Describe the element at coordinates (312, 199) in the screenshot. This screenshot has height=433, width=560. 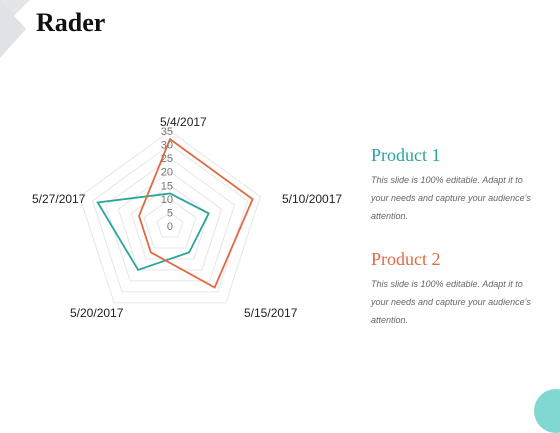
I see `radar-category-label: 5/10/20017` at that location.